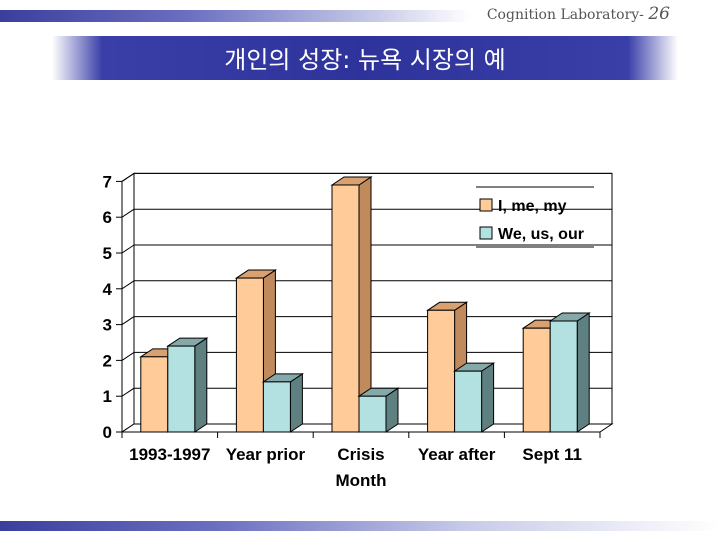  What do you see at coordinates (169, 454) in the screenshot?
I see `x-category-label: 1993-1997` at bounding box center [169, 454].